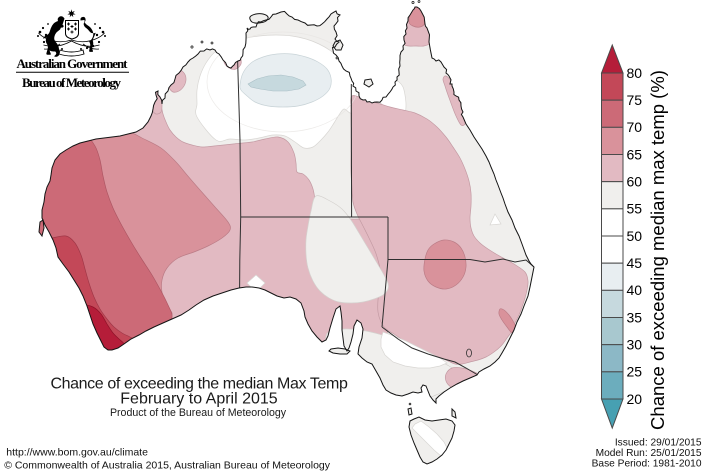  What do you see at coordinates (199, 384) in the screenshot?
I see `svg-text:Chance of exceeding the median: Chance of exceeding the median Max Temp` at bounding box center [199, 384].